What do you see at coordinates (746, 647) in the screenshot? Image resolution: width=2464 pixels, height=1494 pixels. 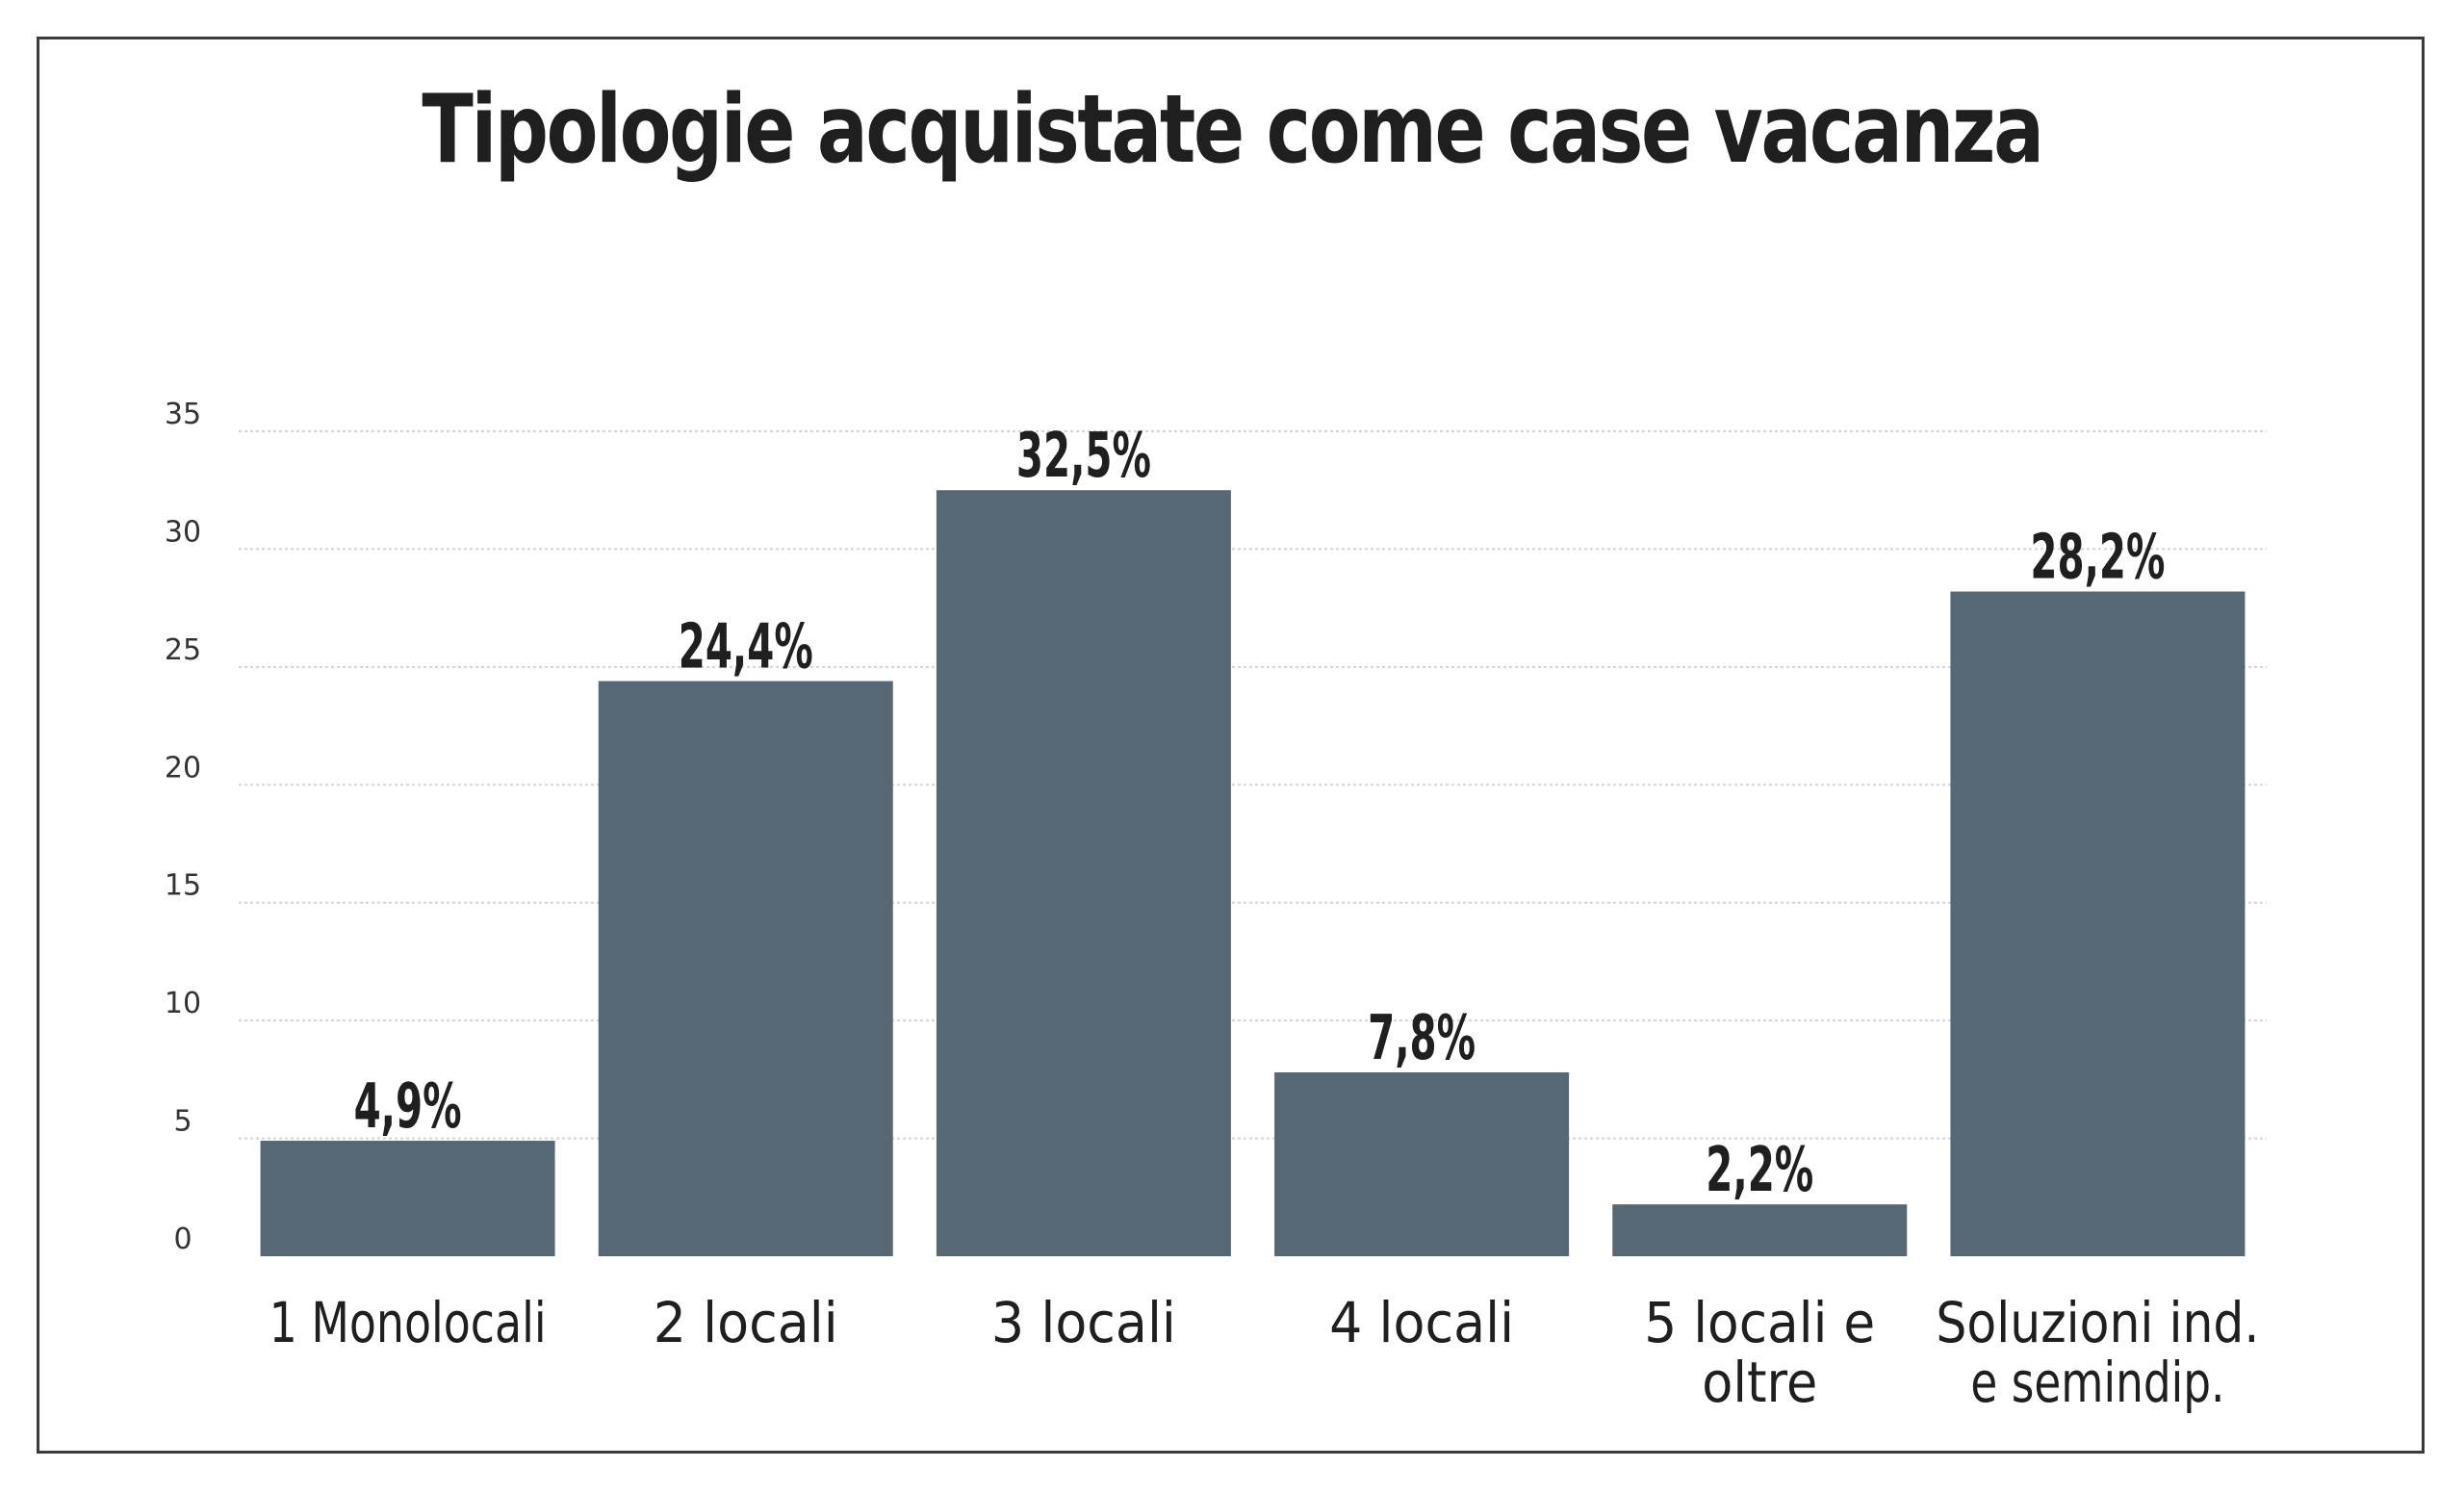 I see `data-label: 24,4%` at bounding box center [746, 647].